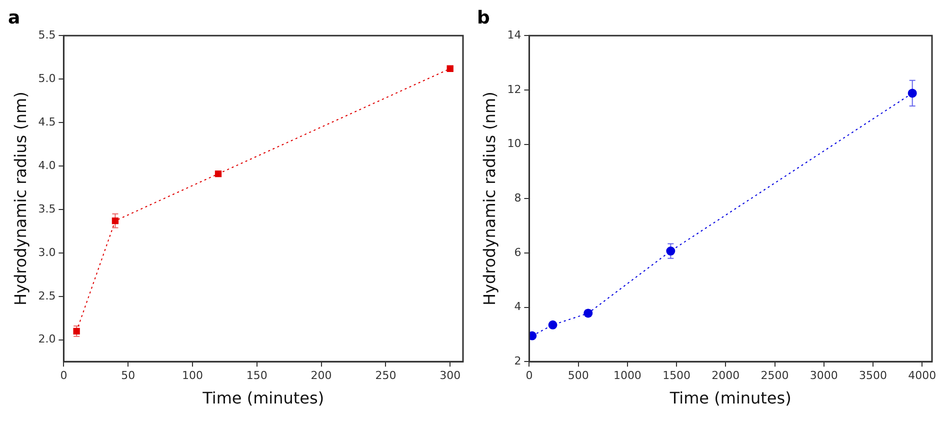  I want to click on chart-title: a, so click(14, 17).